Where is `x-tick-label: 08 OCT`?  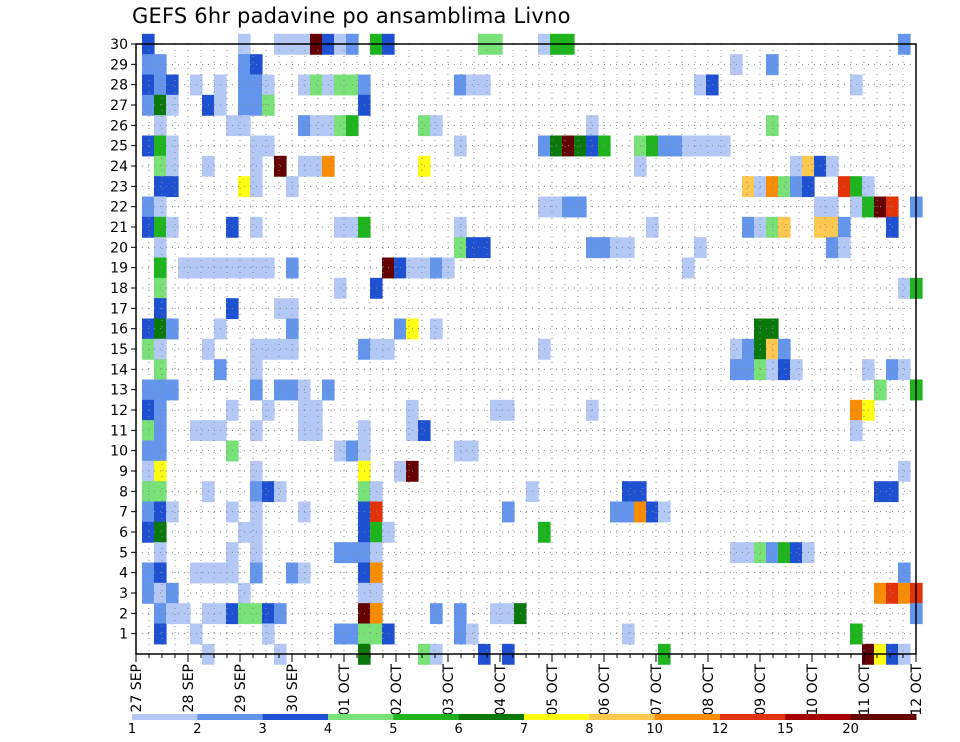
x-tick-label: 08 OCT is located at coordinates (709, 690).